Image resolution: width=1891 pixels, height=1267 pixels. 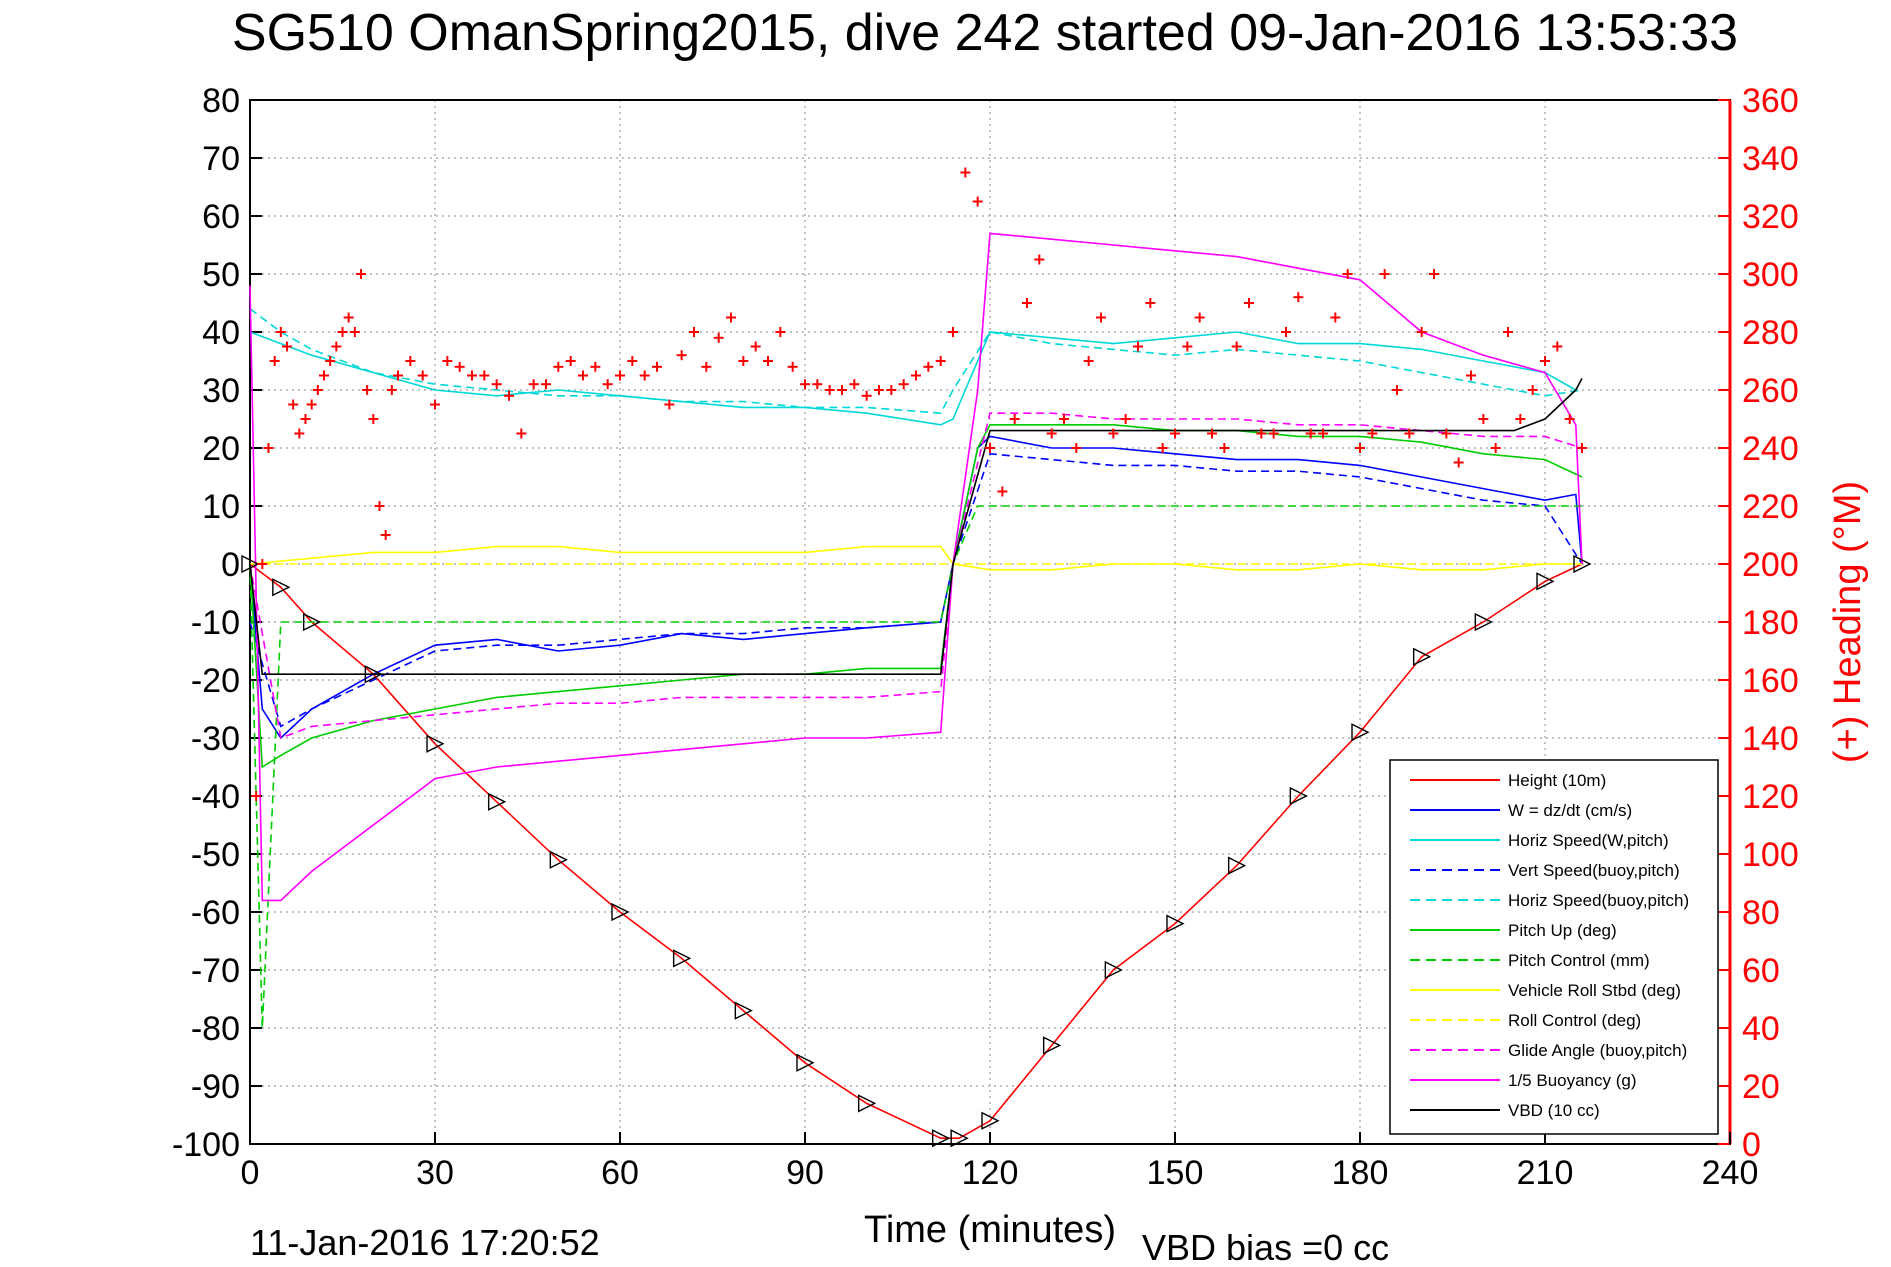 I want to click on y-tick-label: -10, so click(x=215, y=623).